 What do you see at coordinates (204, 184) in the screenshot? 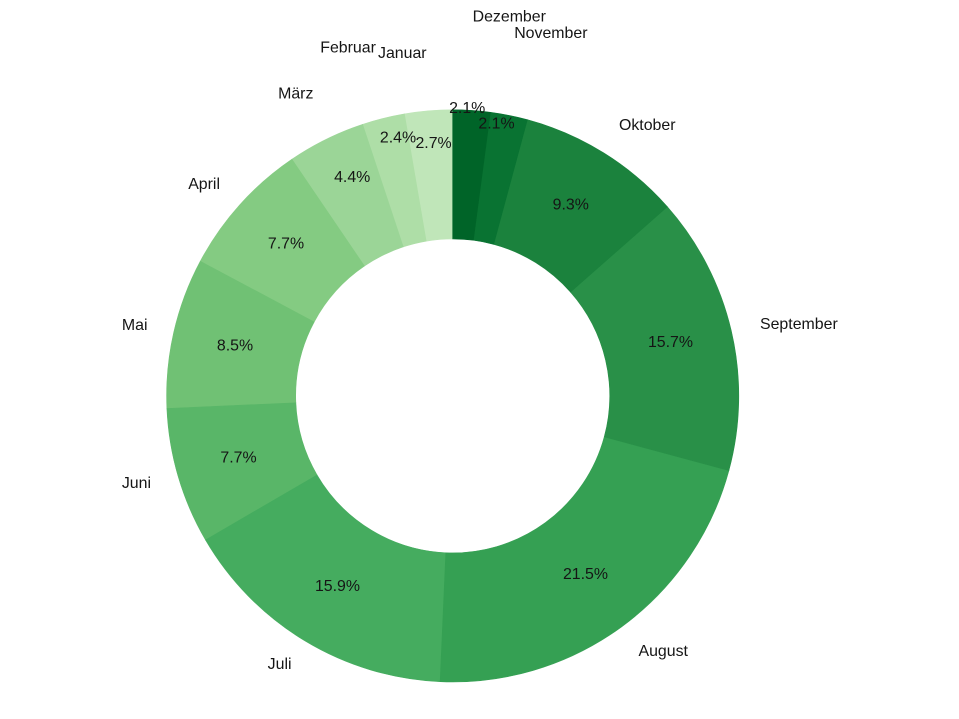
I see `svg-text: April` at bounding box center [204, 184].